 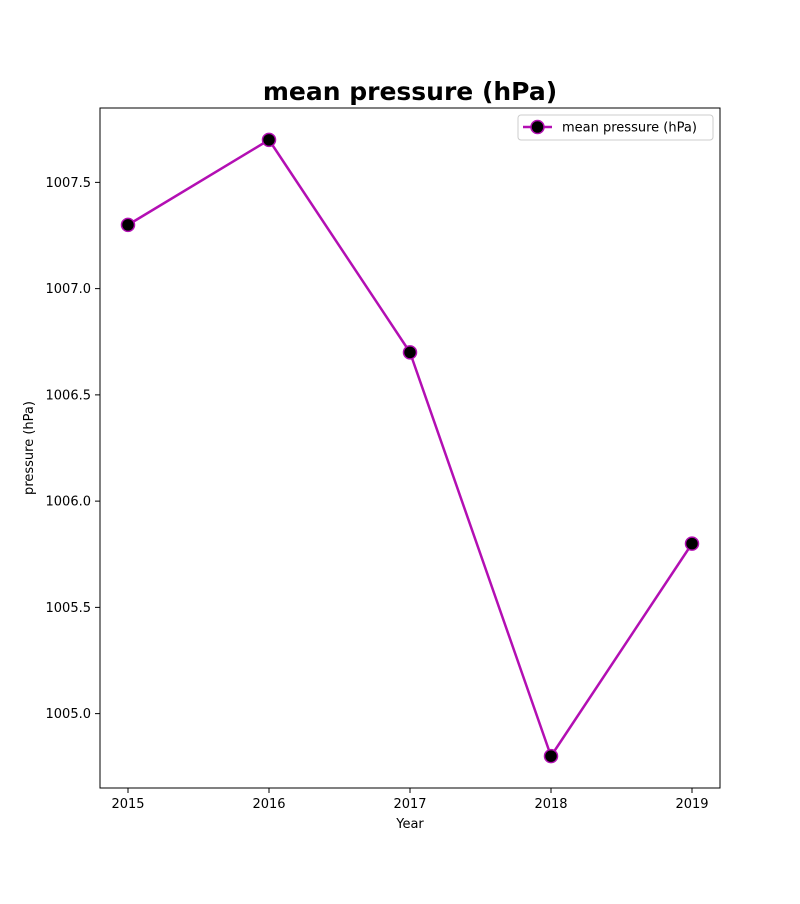 What do you see at coordinates (409, 804) in the screenshot?
I see `x-tick-label: 2017` at bounding box center [409, 804].